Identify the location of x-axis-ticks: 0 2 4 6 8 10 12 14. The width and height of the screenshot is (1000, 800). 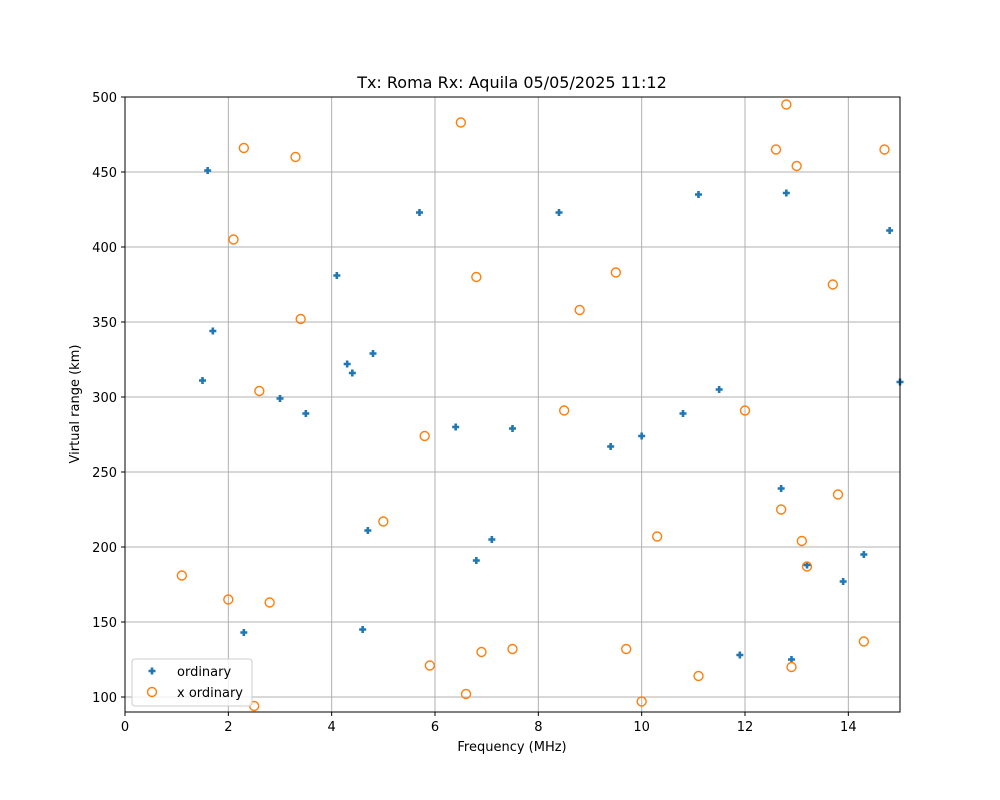
(489, 723).